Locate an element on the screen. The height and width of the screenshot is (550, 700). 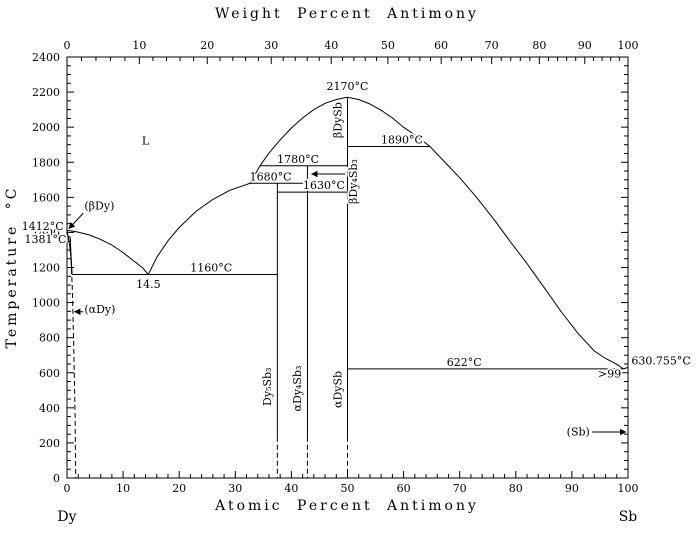
phase-label: αDy₄Sb₃ is located at coordinates (297, 389).